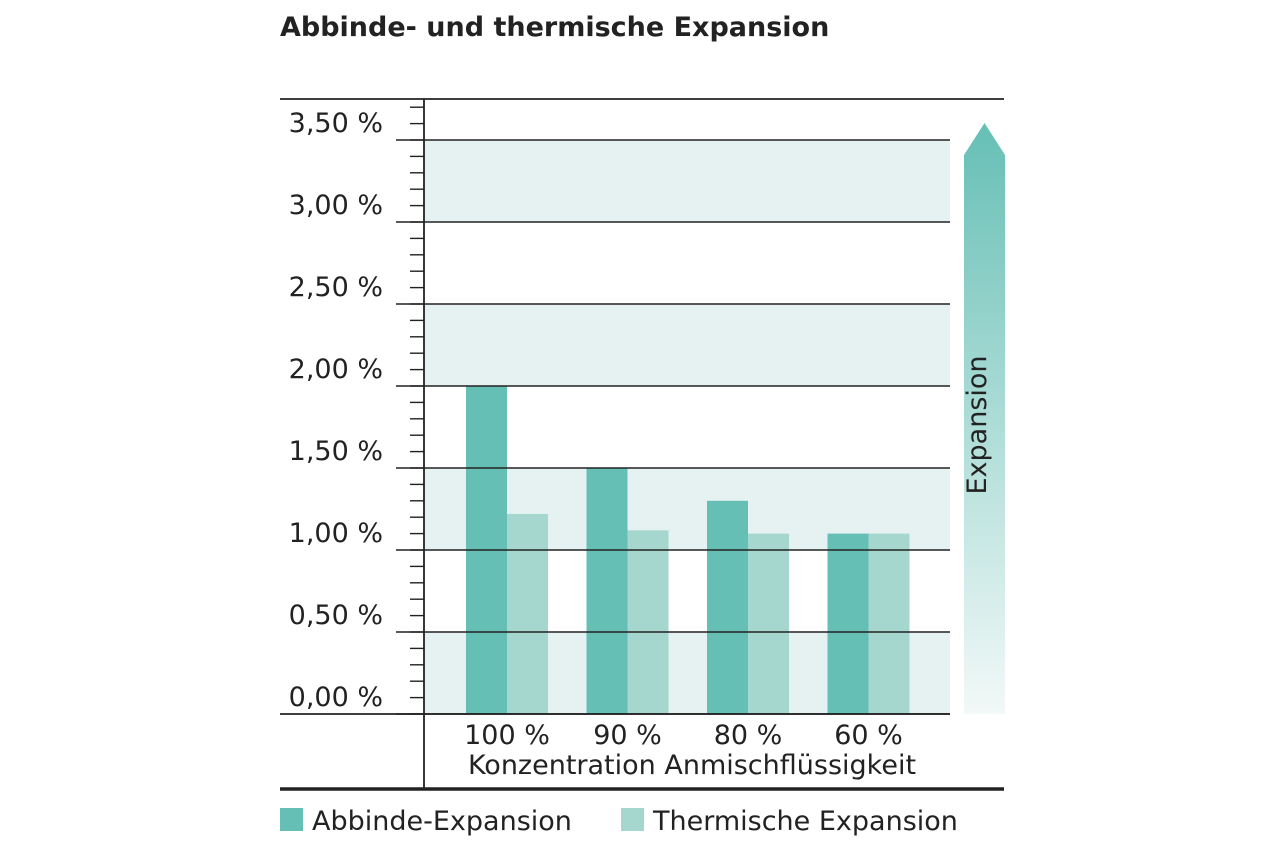  I want to click on legend: Abbinde-Expansion Thermische Expansion, so click(619, 821).